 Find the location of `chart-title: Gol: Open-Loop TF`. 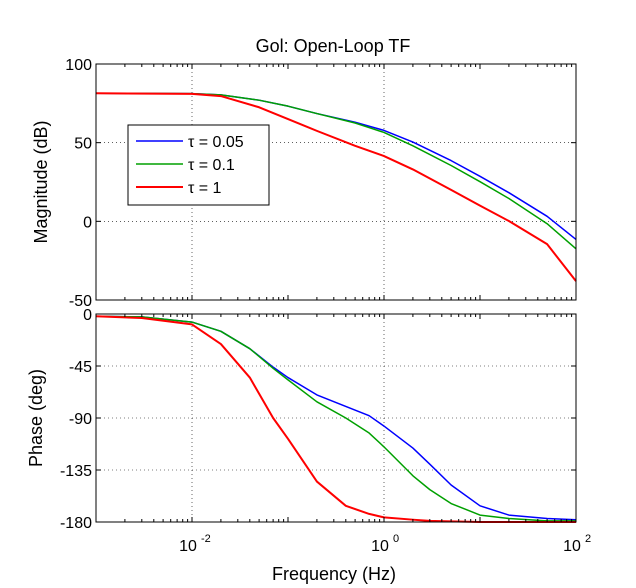

chart-title: Gol: Open-Loop TF is located at coordinates (333, 46).